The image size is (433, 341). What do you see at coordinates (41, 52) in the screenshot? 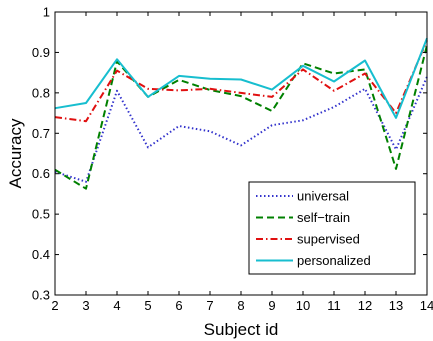
I see `y-tick-label: 0.9` at bounding box center [41, 52].